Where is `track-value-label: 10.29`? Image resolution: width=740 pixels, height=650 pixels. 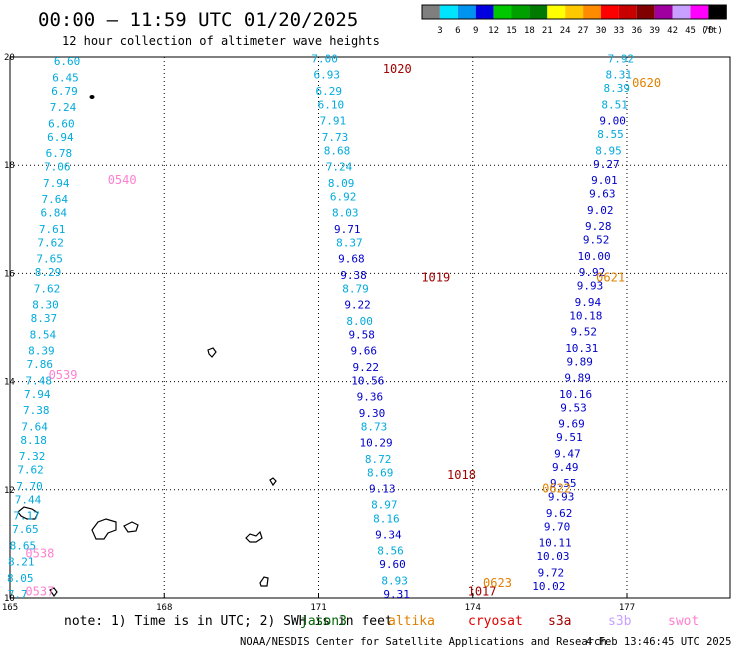
track-value-label: 10.29 is located at coordinates (376, 443).